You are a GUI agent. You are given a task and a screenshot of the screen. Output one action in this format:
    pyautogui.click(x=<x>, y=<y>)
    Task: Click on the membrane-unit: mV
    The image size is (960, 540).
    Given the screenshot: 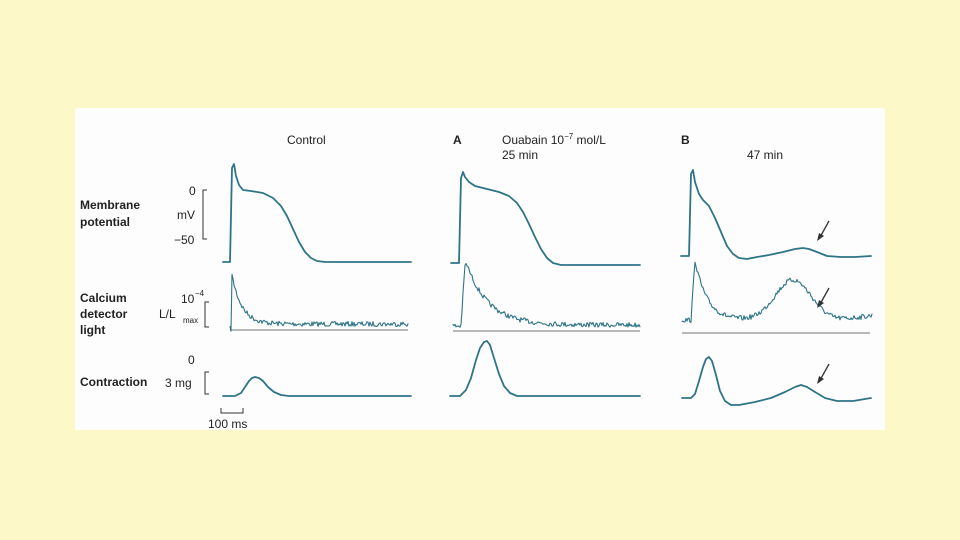 What is the action you would take?
    pyautogui.click(x=186, y=215)
    